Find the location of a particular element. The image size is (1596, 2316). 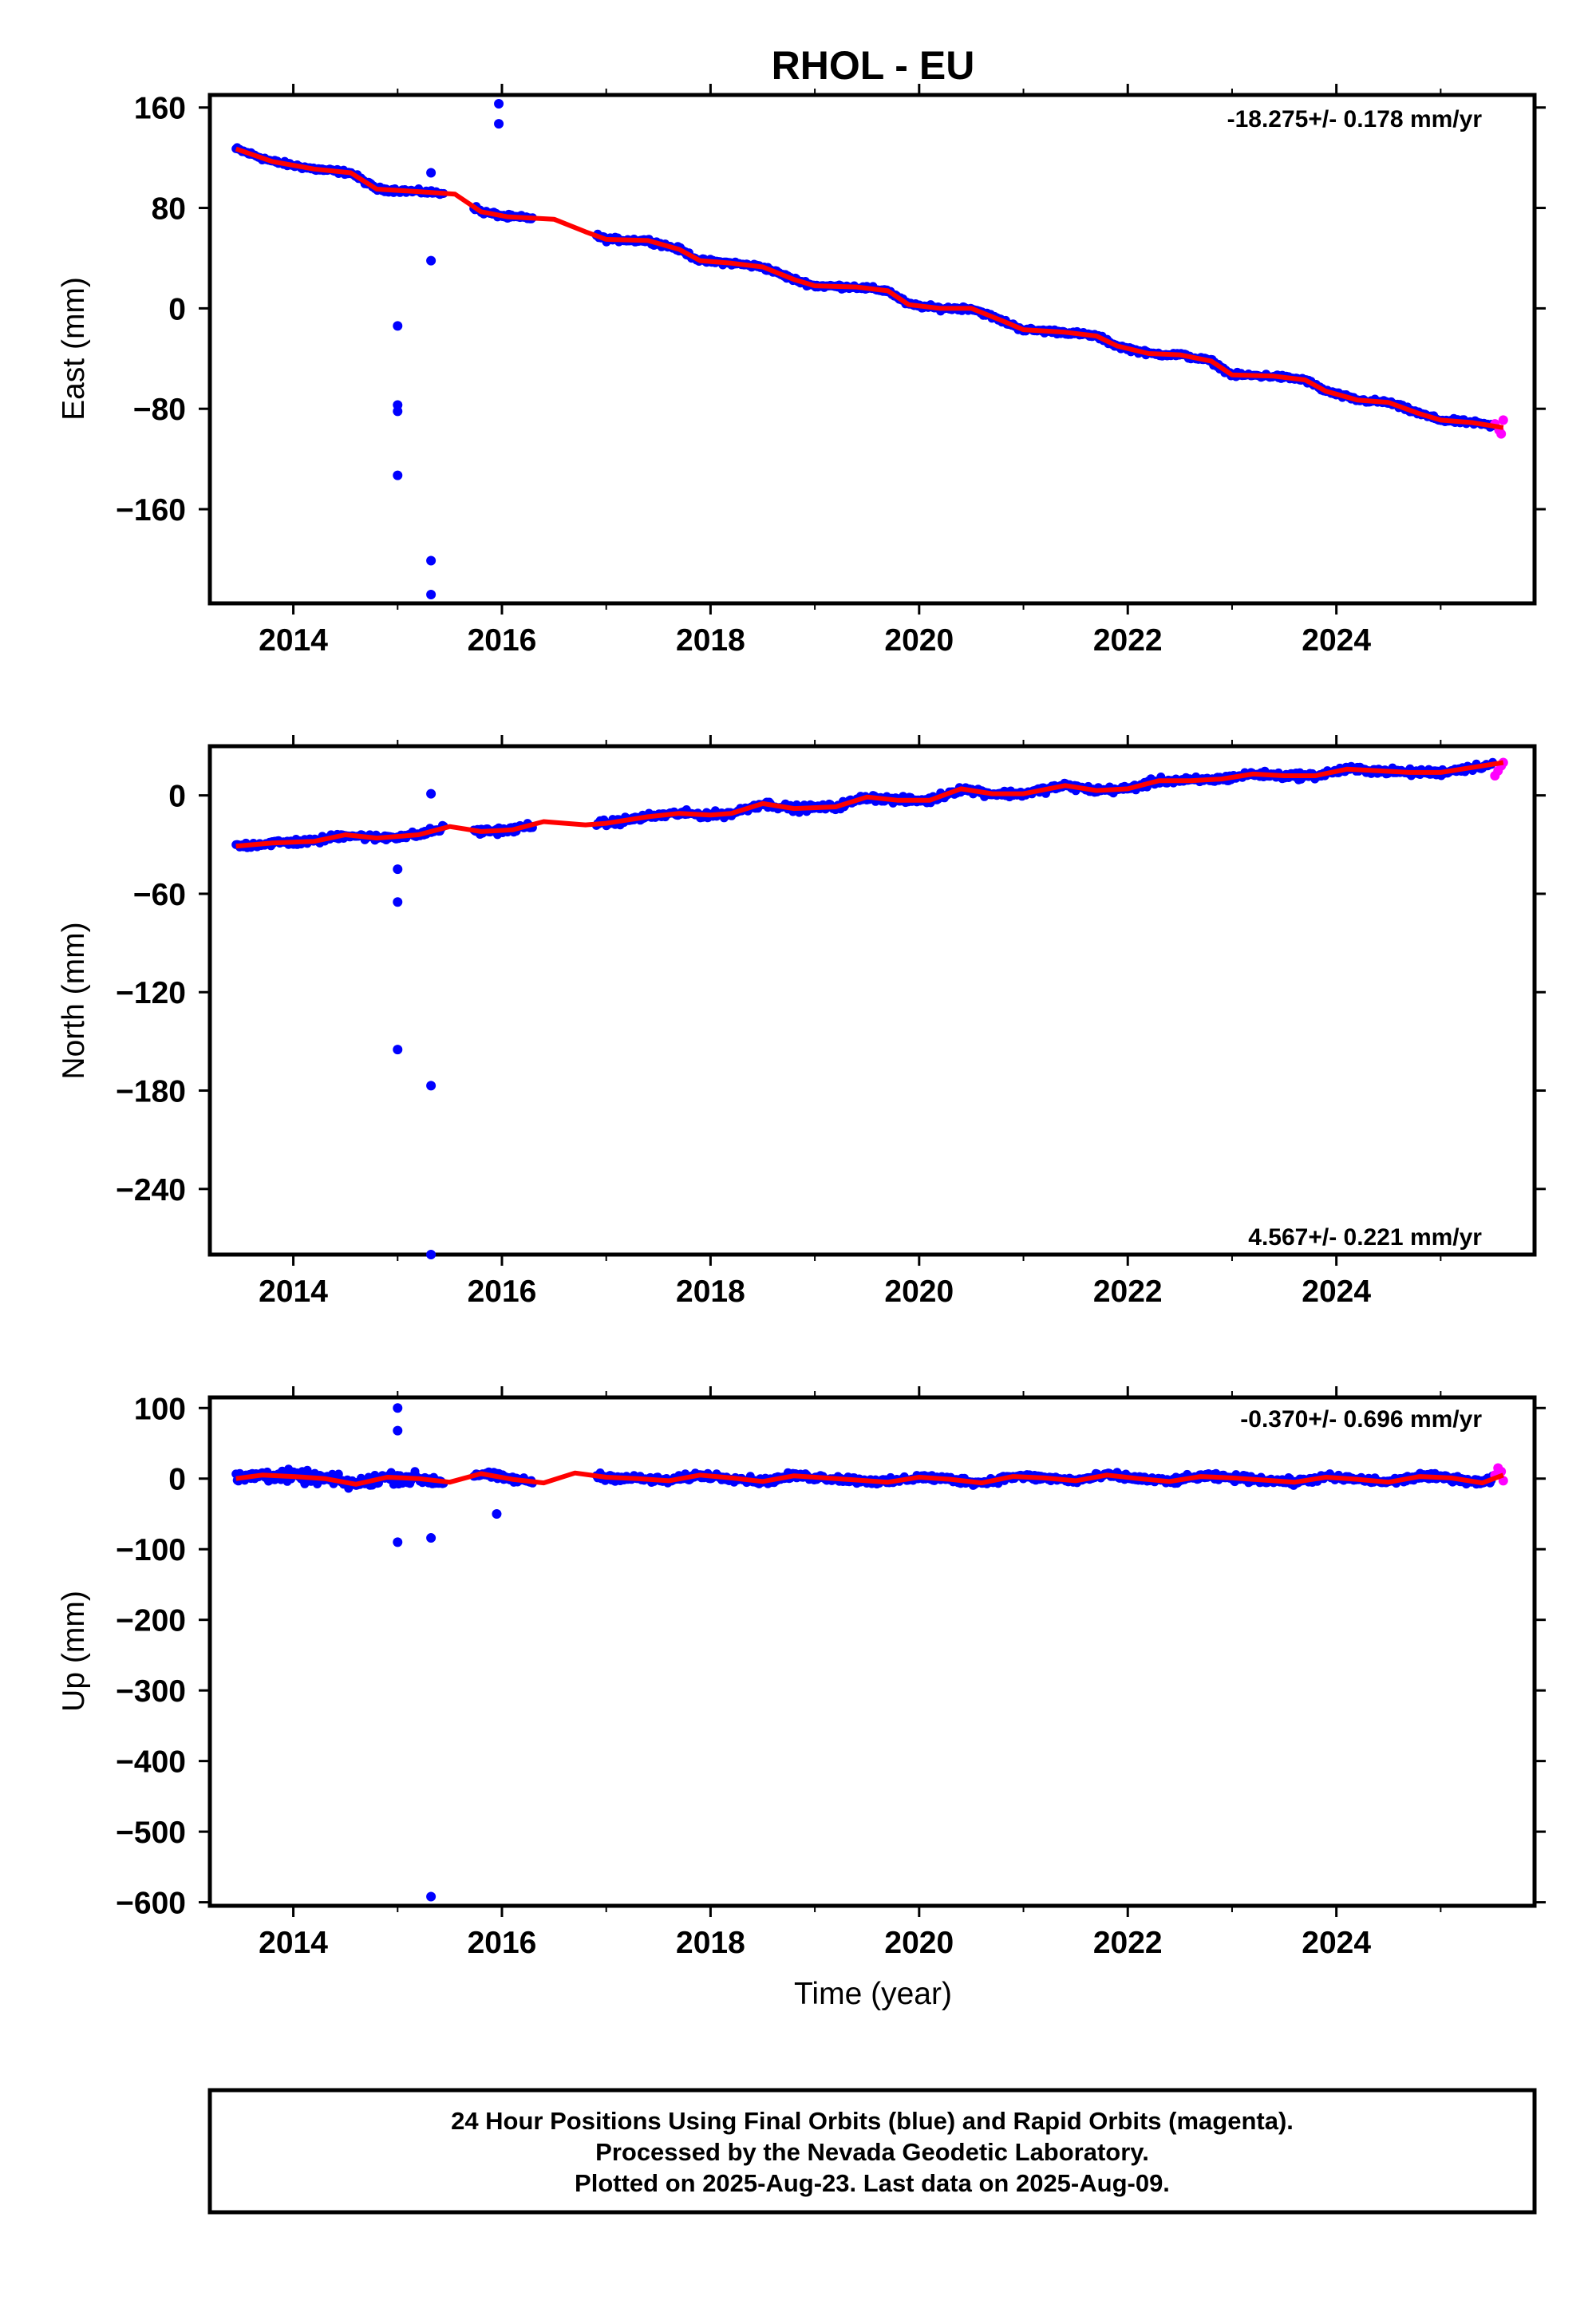

east-x-tick-label: 2014 is located at coordinates (293, 640).